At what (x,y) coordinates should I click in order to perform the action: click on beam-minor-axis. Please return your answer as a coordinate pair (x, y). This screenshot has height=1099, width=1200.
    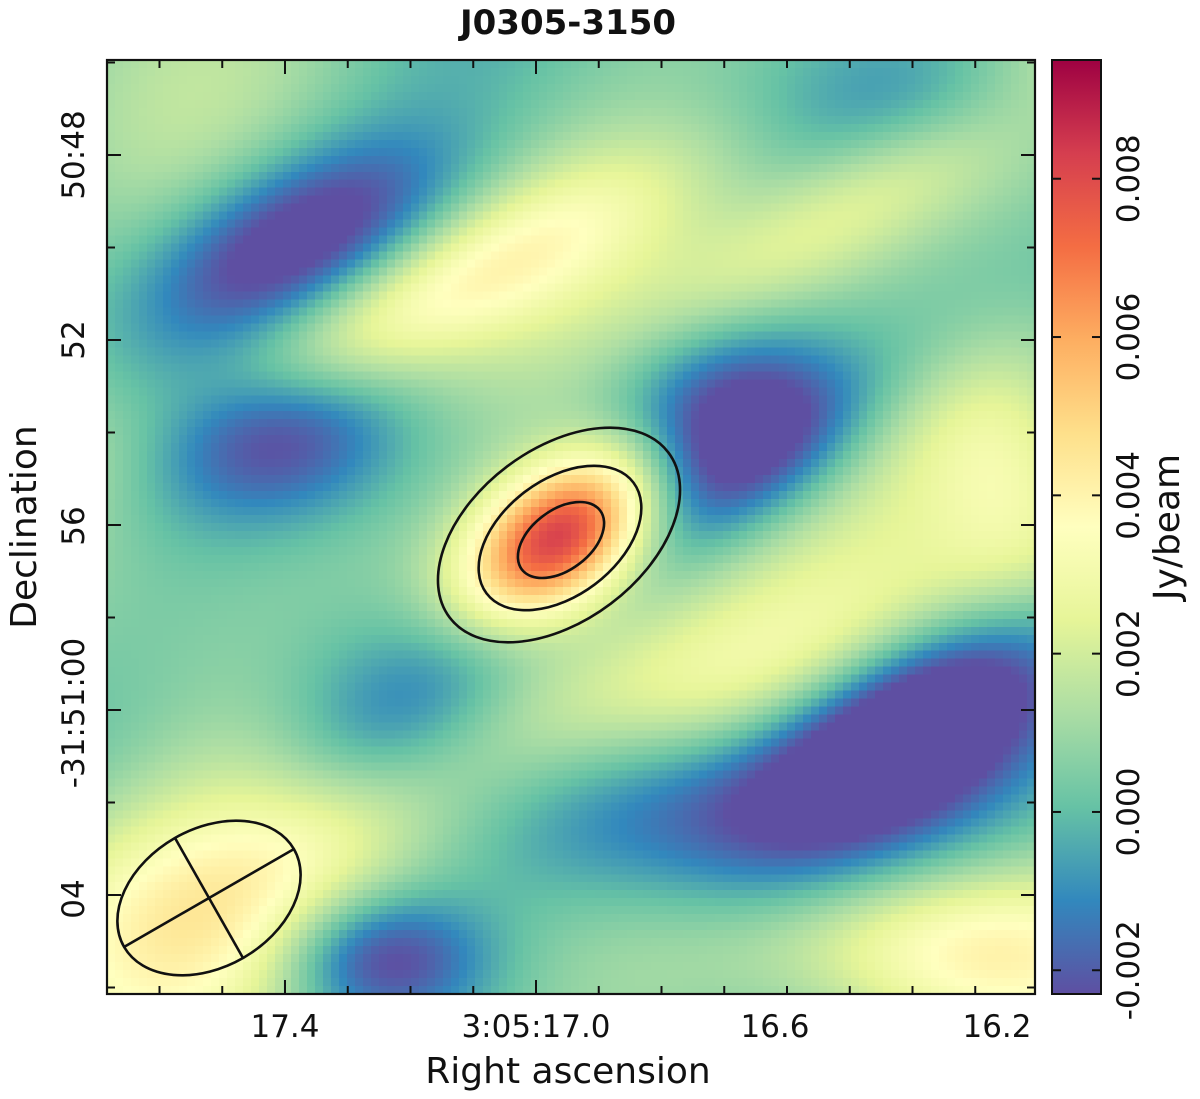
    Looking at the image, I should click on (209, 898).